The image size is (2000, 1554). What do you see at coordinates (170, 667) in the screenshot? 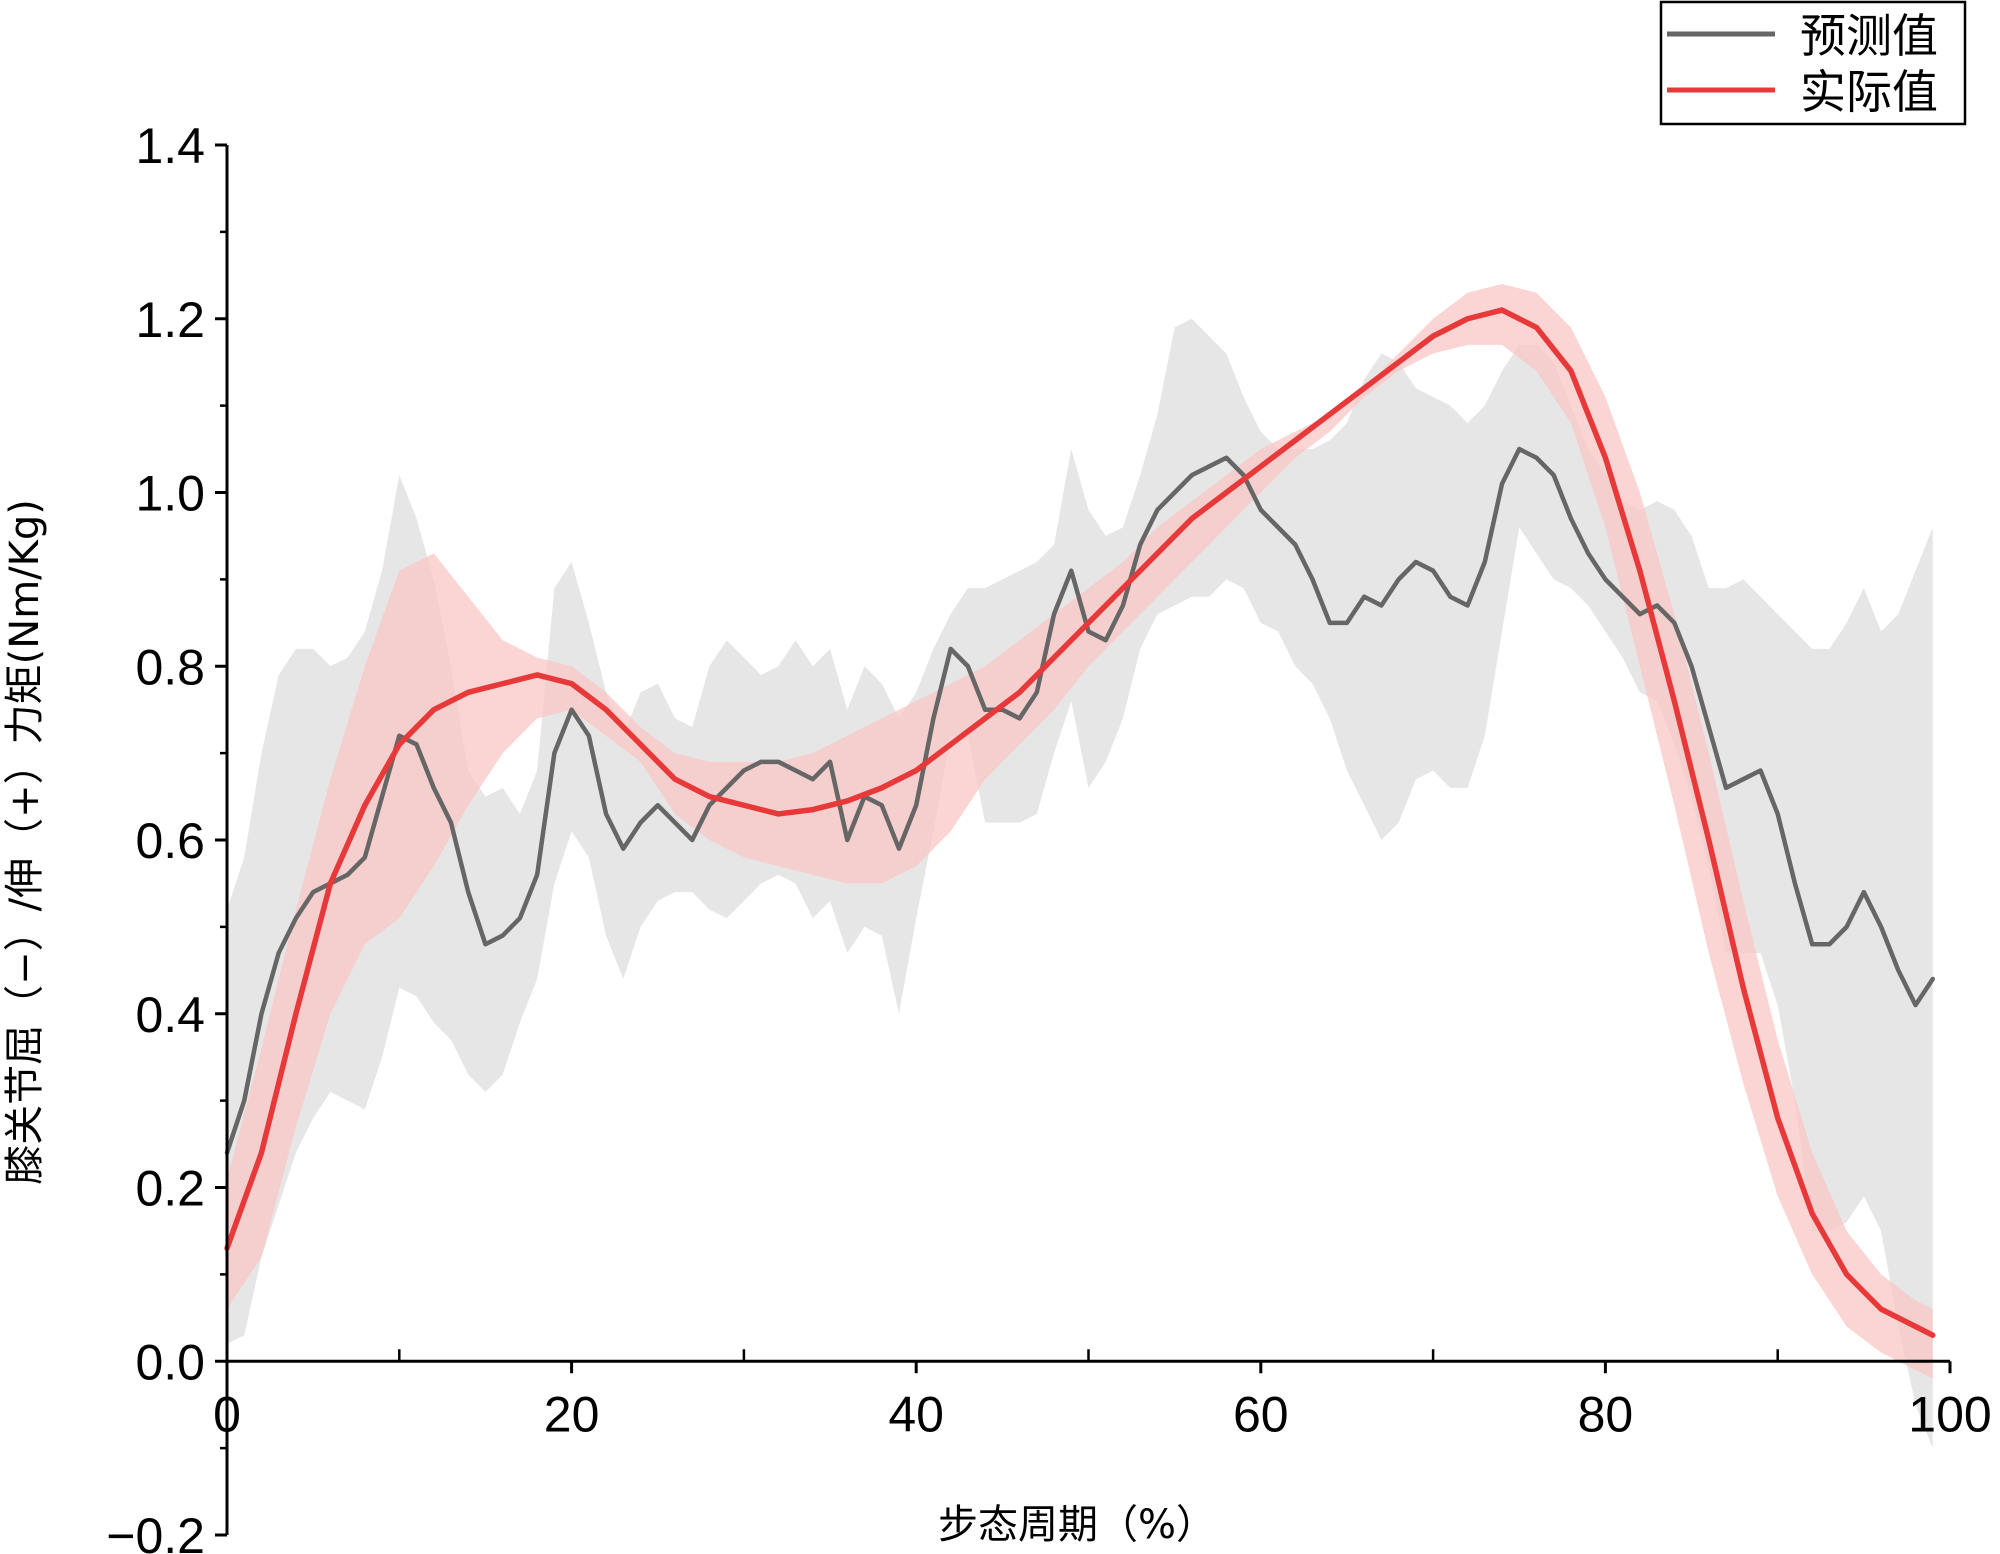
I see `y-tick-label: 0.8` at bounding box center [170, 667].